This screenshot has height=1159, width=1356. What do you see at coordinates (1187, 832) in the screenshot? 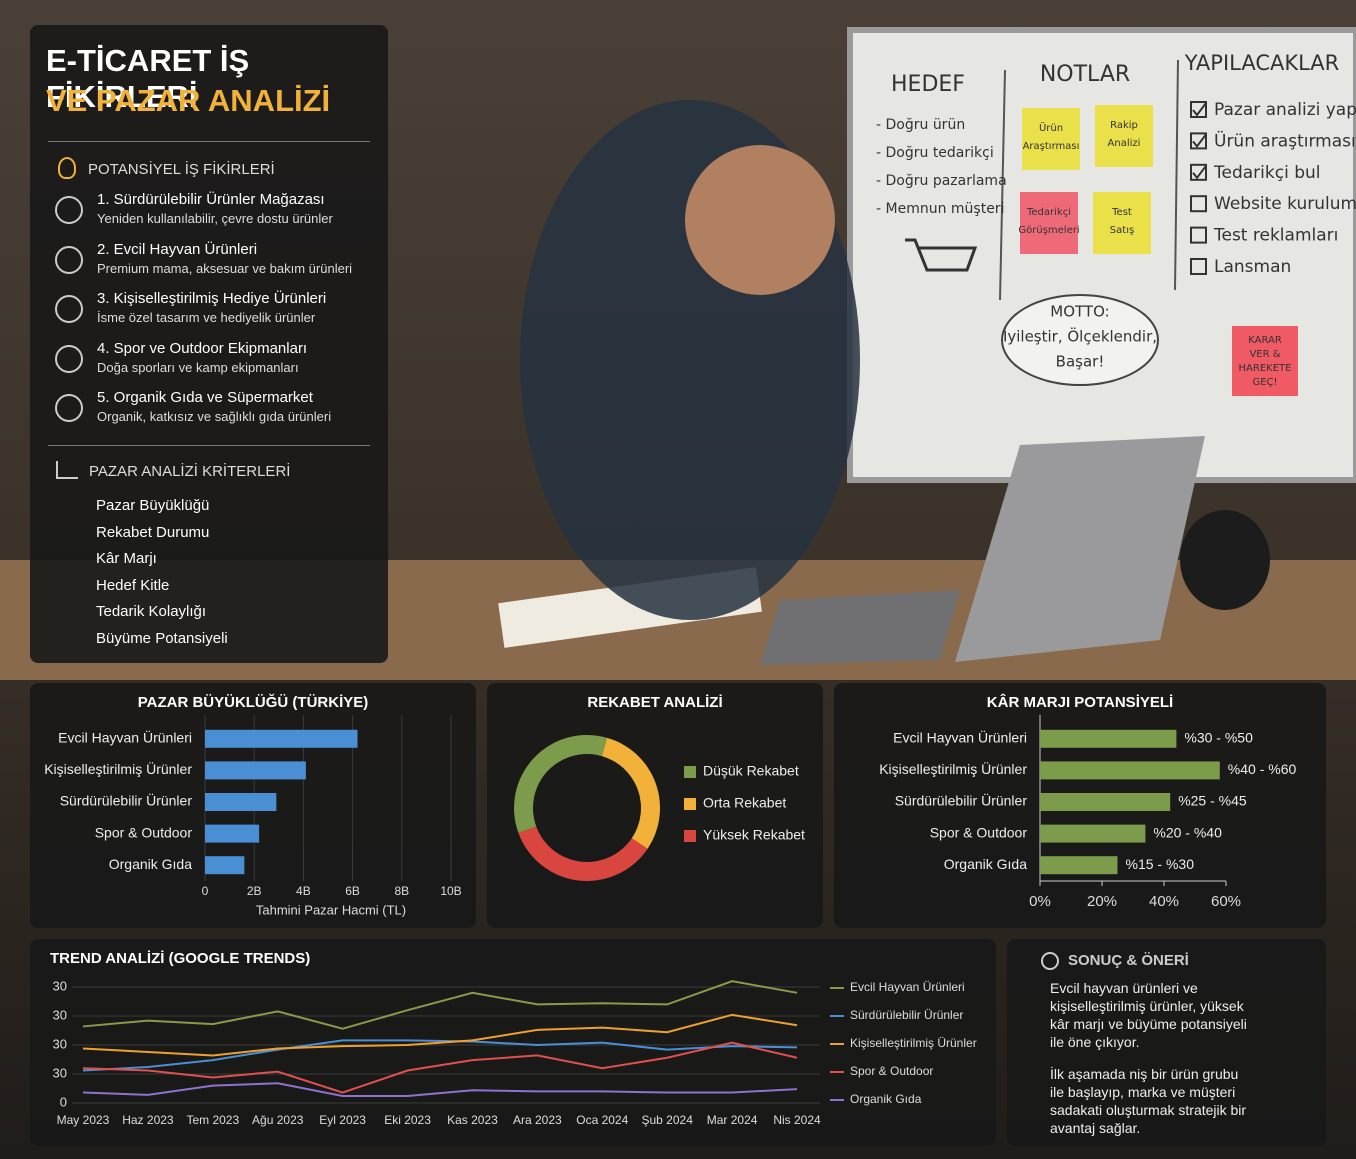
I see `bar-annotation: %20 - %40` at bounding box center [1187, 832].